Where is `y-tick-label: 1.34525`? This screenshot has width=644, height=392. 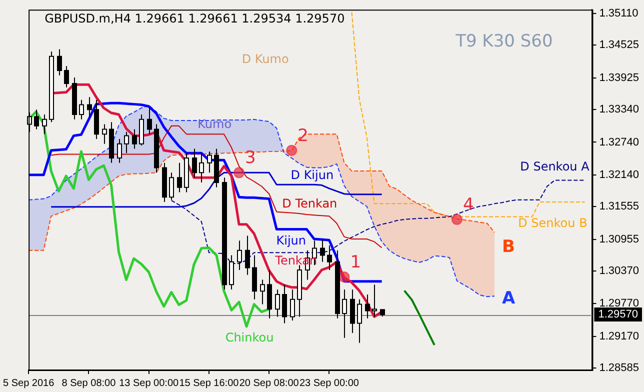 y-tick-label: 1.34525 is located at coordinates (619, 45).